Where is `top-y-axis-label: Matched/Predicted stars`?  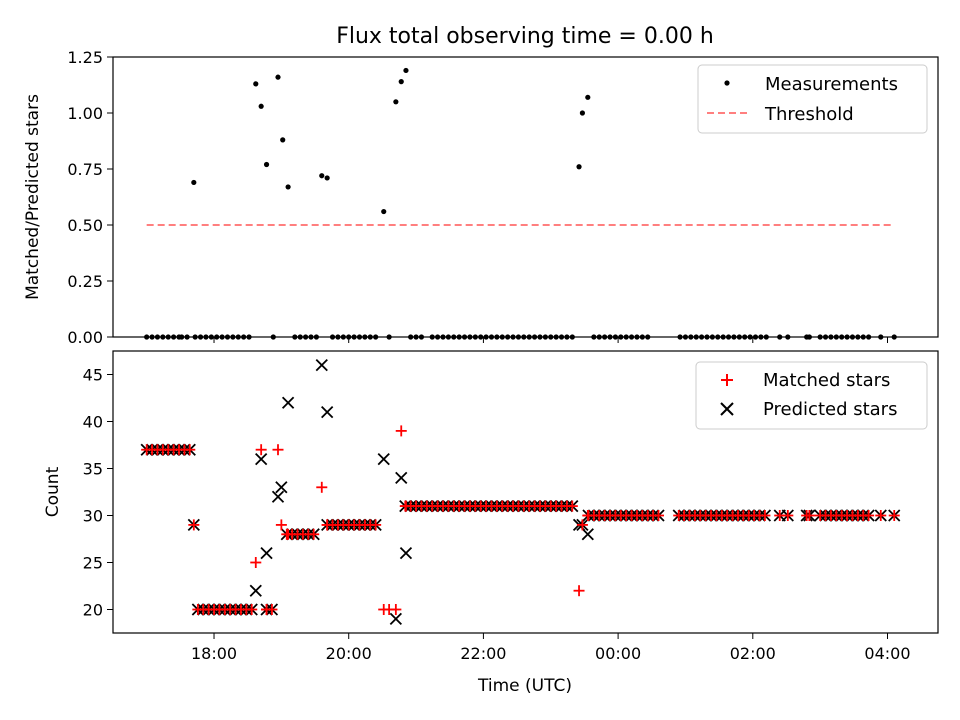
top-y-axis-label: Matched/Predicted stars is located at coordinates (33, 197).